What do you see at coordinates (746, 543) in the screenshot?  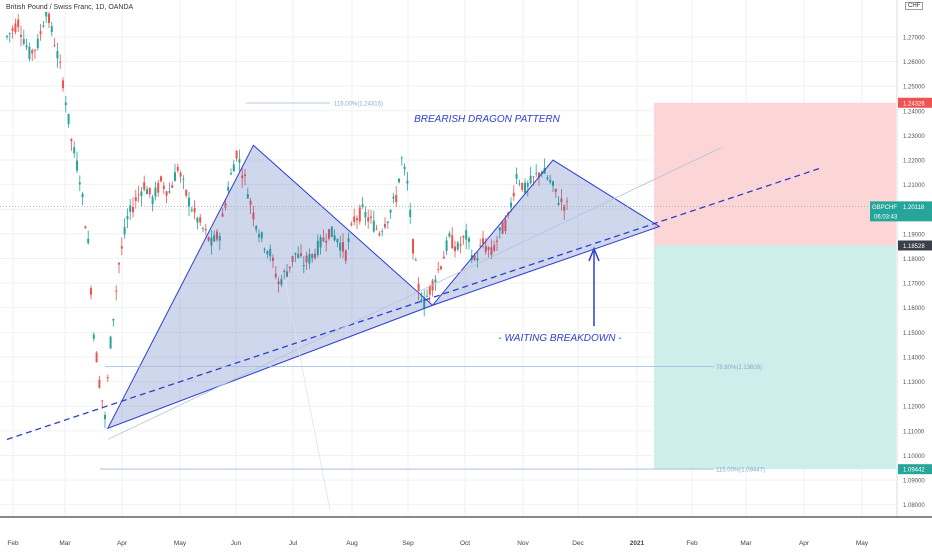 I see `x-tick-label: Mar` at bounding box center [746, 543].